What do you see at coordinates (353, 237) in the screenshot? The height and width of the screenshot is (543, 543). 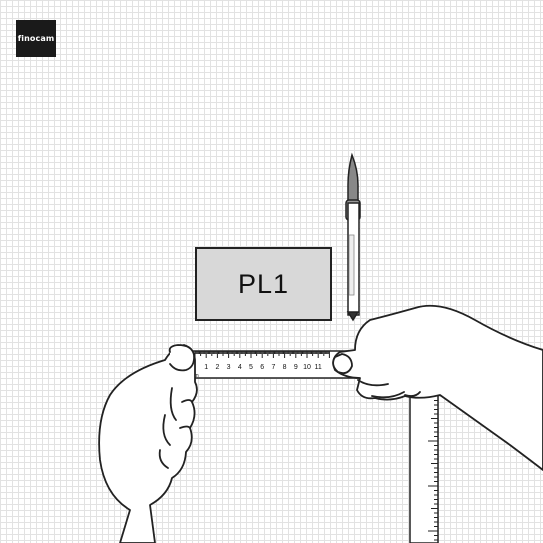 I see `pen-icon` at bounding box center [353, 237].